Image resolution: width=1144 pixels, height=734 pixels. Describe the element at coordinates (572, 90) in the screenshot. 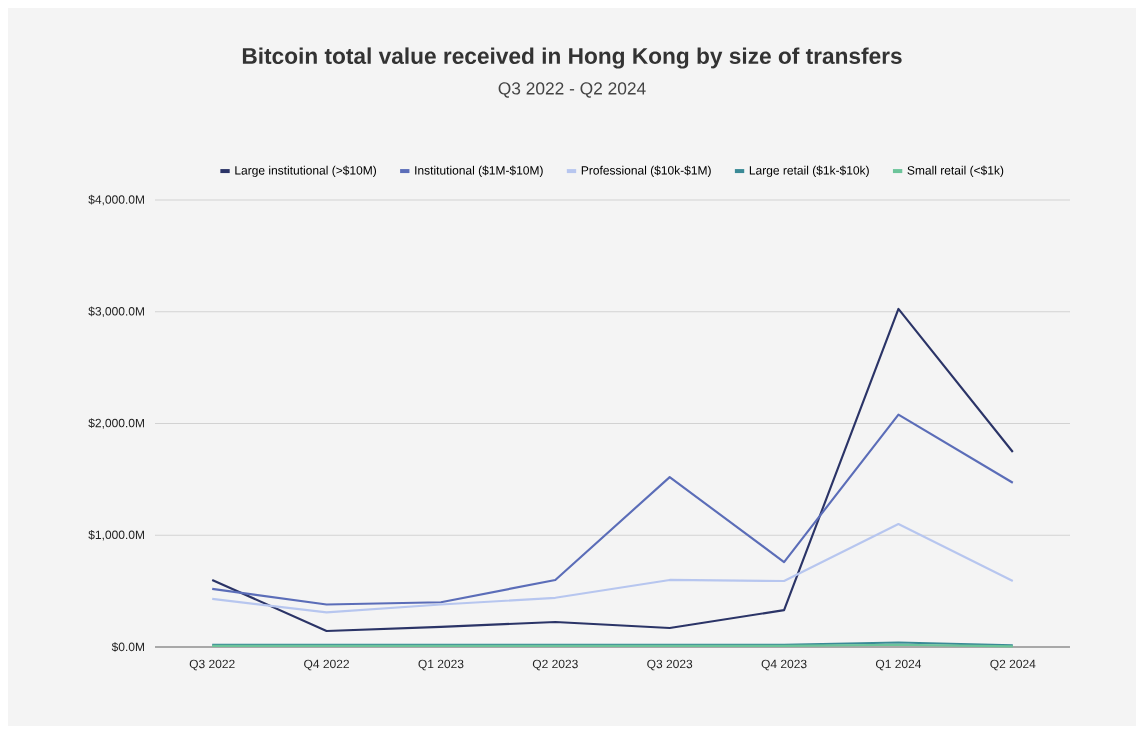

I see `chart-subtitle: Q3 2022 - Q2 2024` at that location.